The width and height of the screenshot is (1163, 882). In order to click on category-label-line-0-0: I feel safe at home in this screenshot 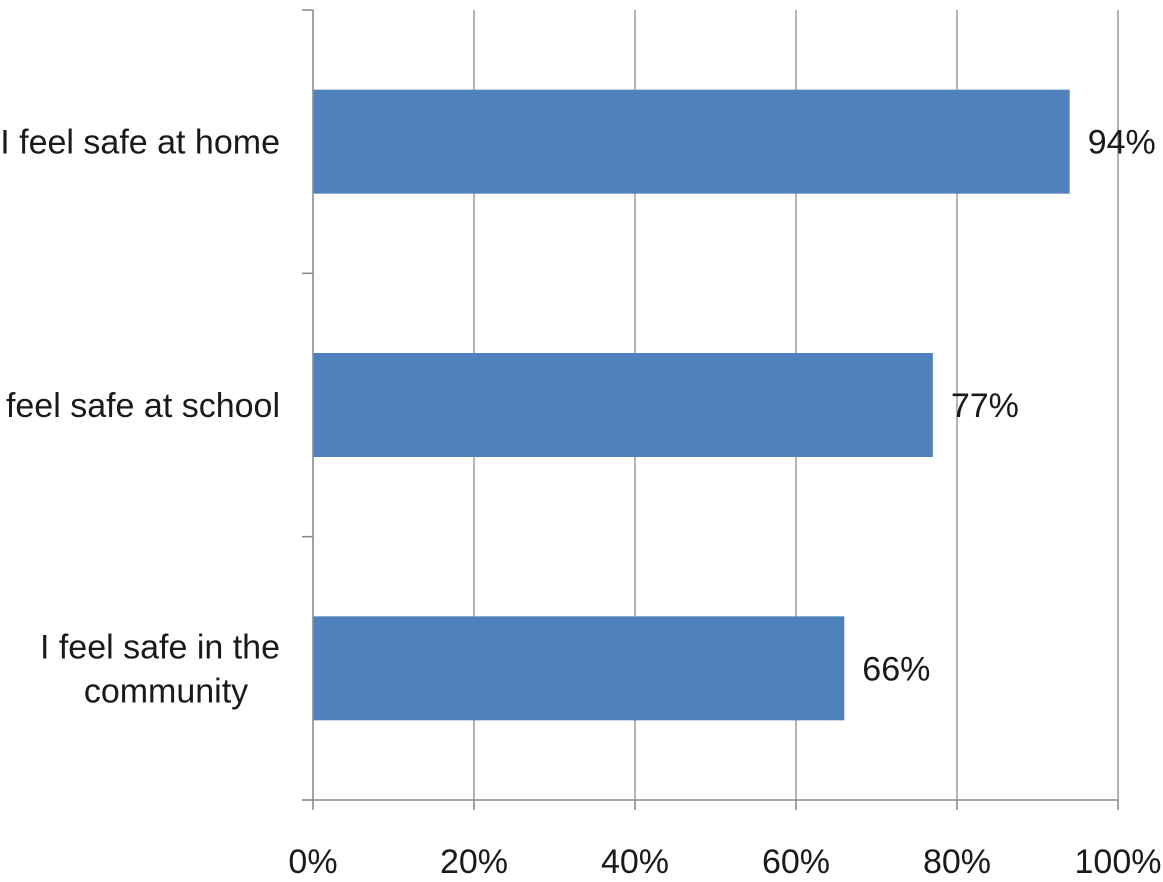, I will do `click(140, 143)`.